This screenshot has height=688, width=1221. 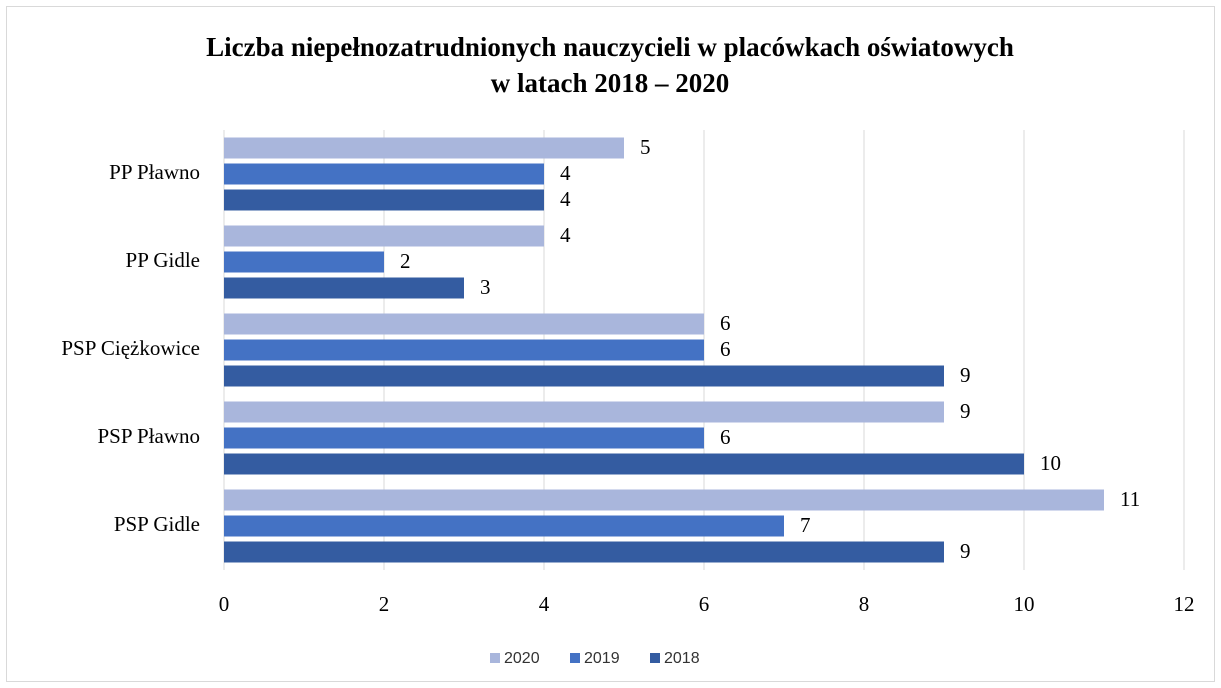 I want to click on x-tick-label: 6, so click(x=704, y=604).